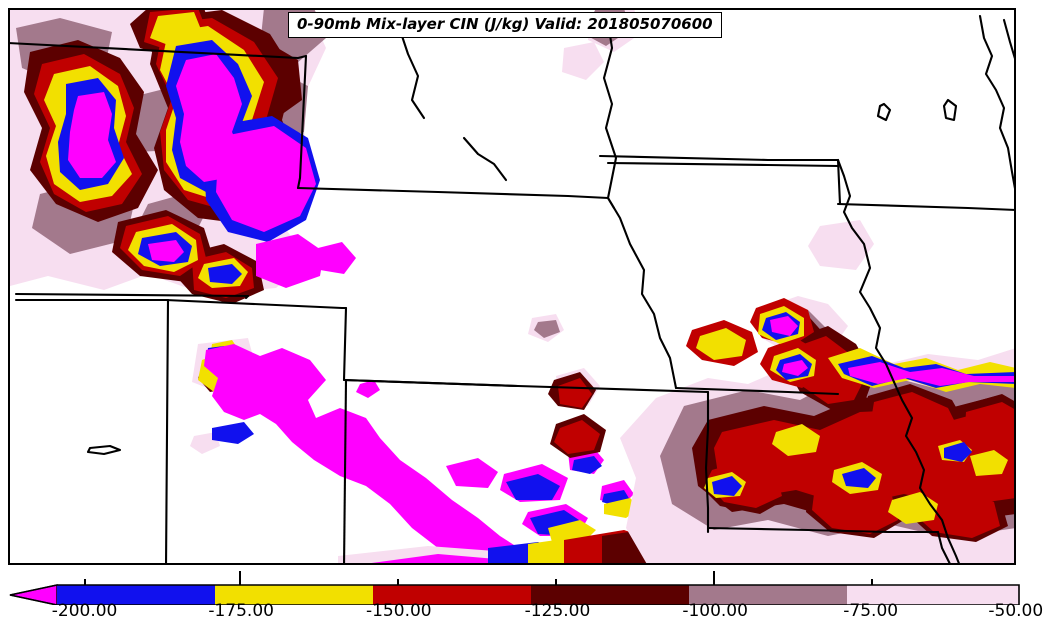 The height and width of the screenshot is (633, 1044). What do you see at coordinates (526, 386) in the screenshot?
I see `boundary-ne-ks` at bounding box center [526, 386].